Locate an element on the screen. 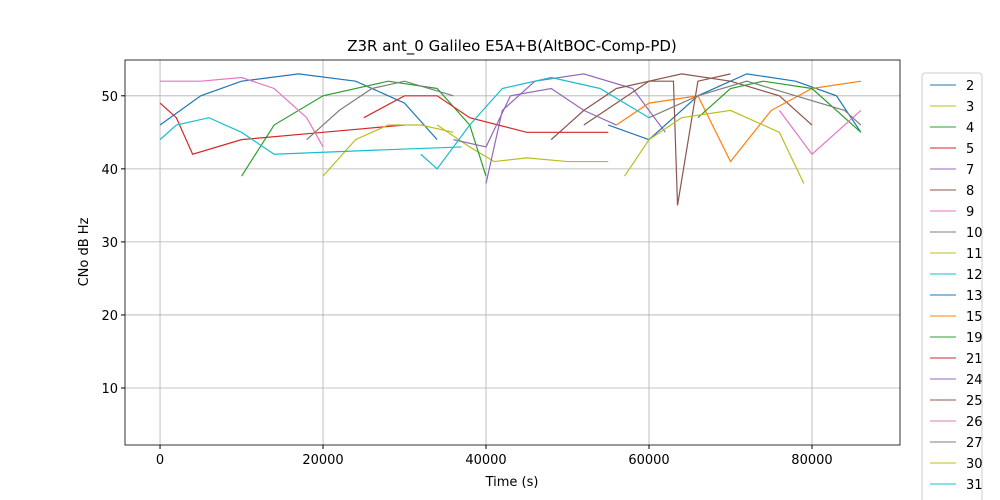 The width and height of the screenshot is (1000, 500). legend-label: 21 is located at coordinates (974, 359).